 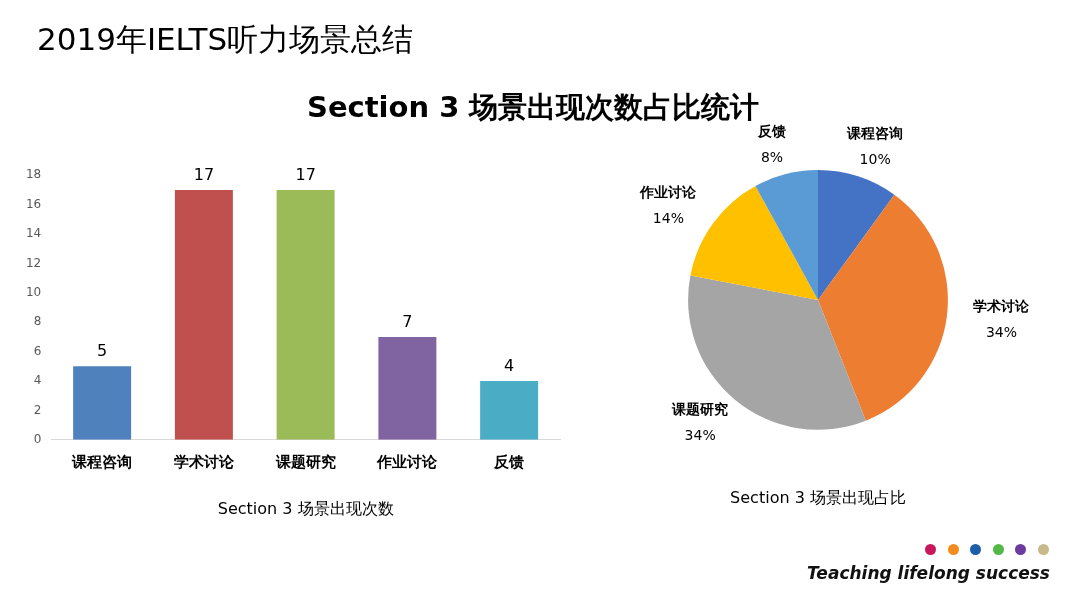 What do you see at coordinates (772, 130) in the screenshot?
I see `slice-label: 反馈` at bounding box center [772, 130].